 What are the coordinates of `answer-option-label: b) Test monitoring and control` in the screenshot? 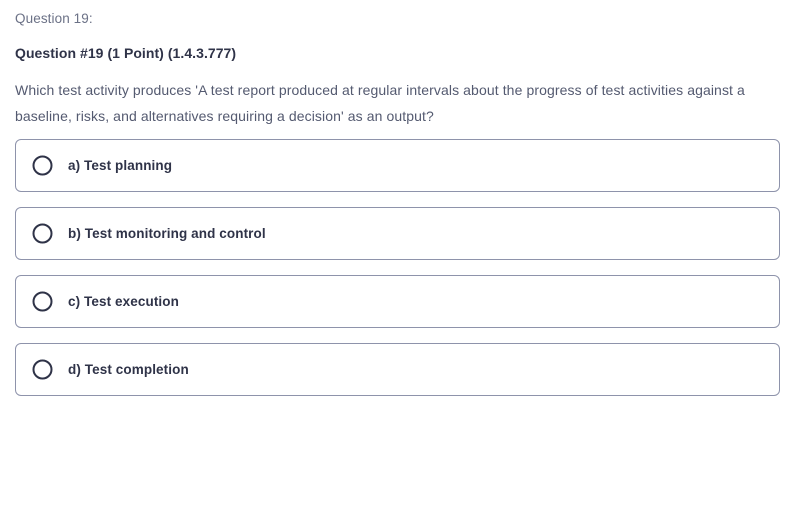 It's located at (167, 233).